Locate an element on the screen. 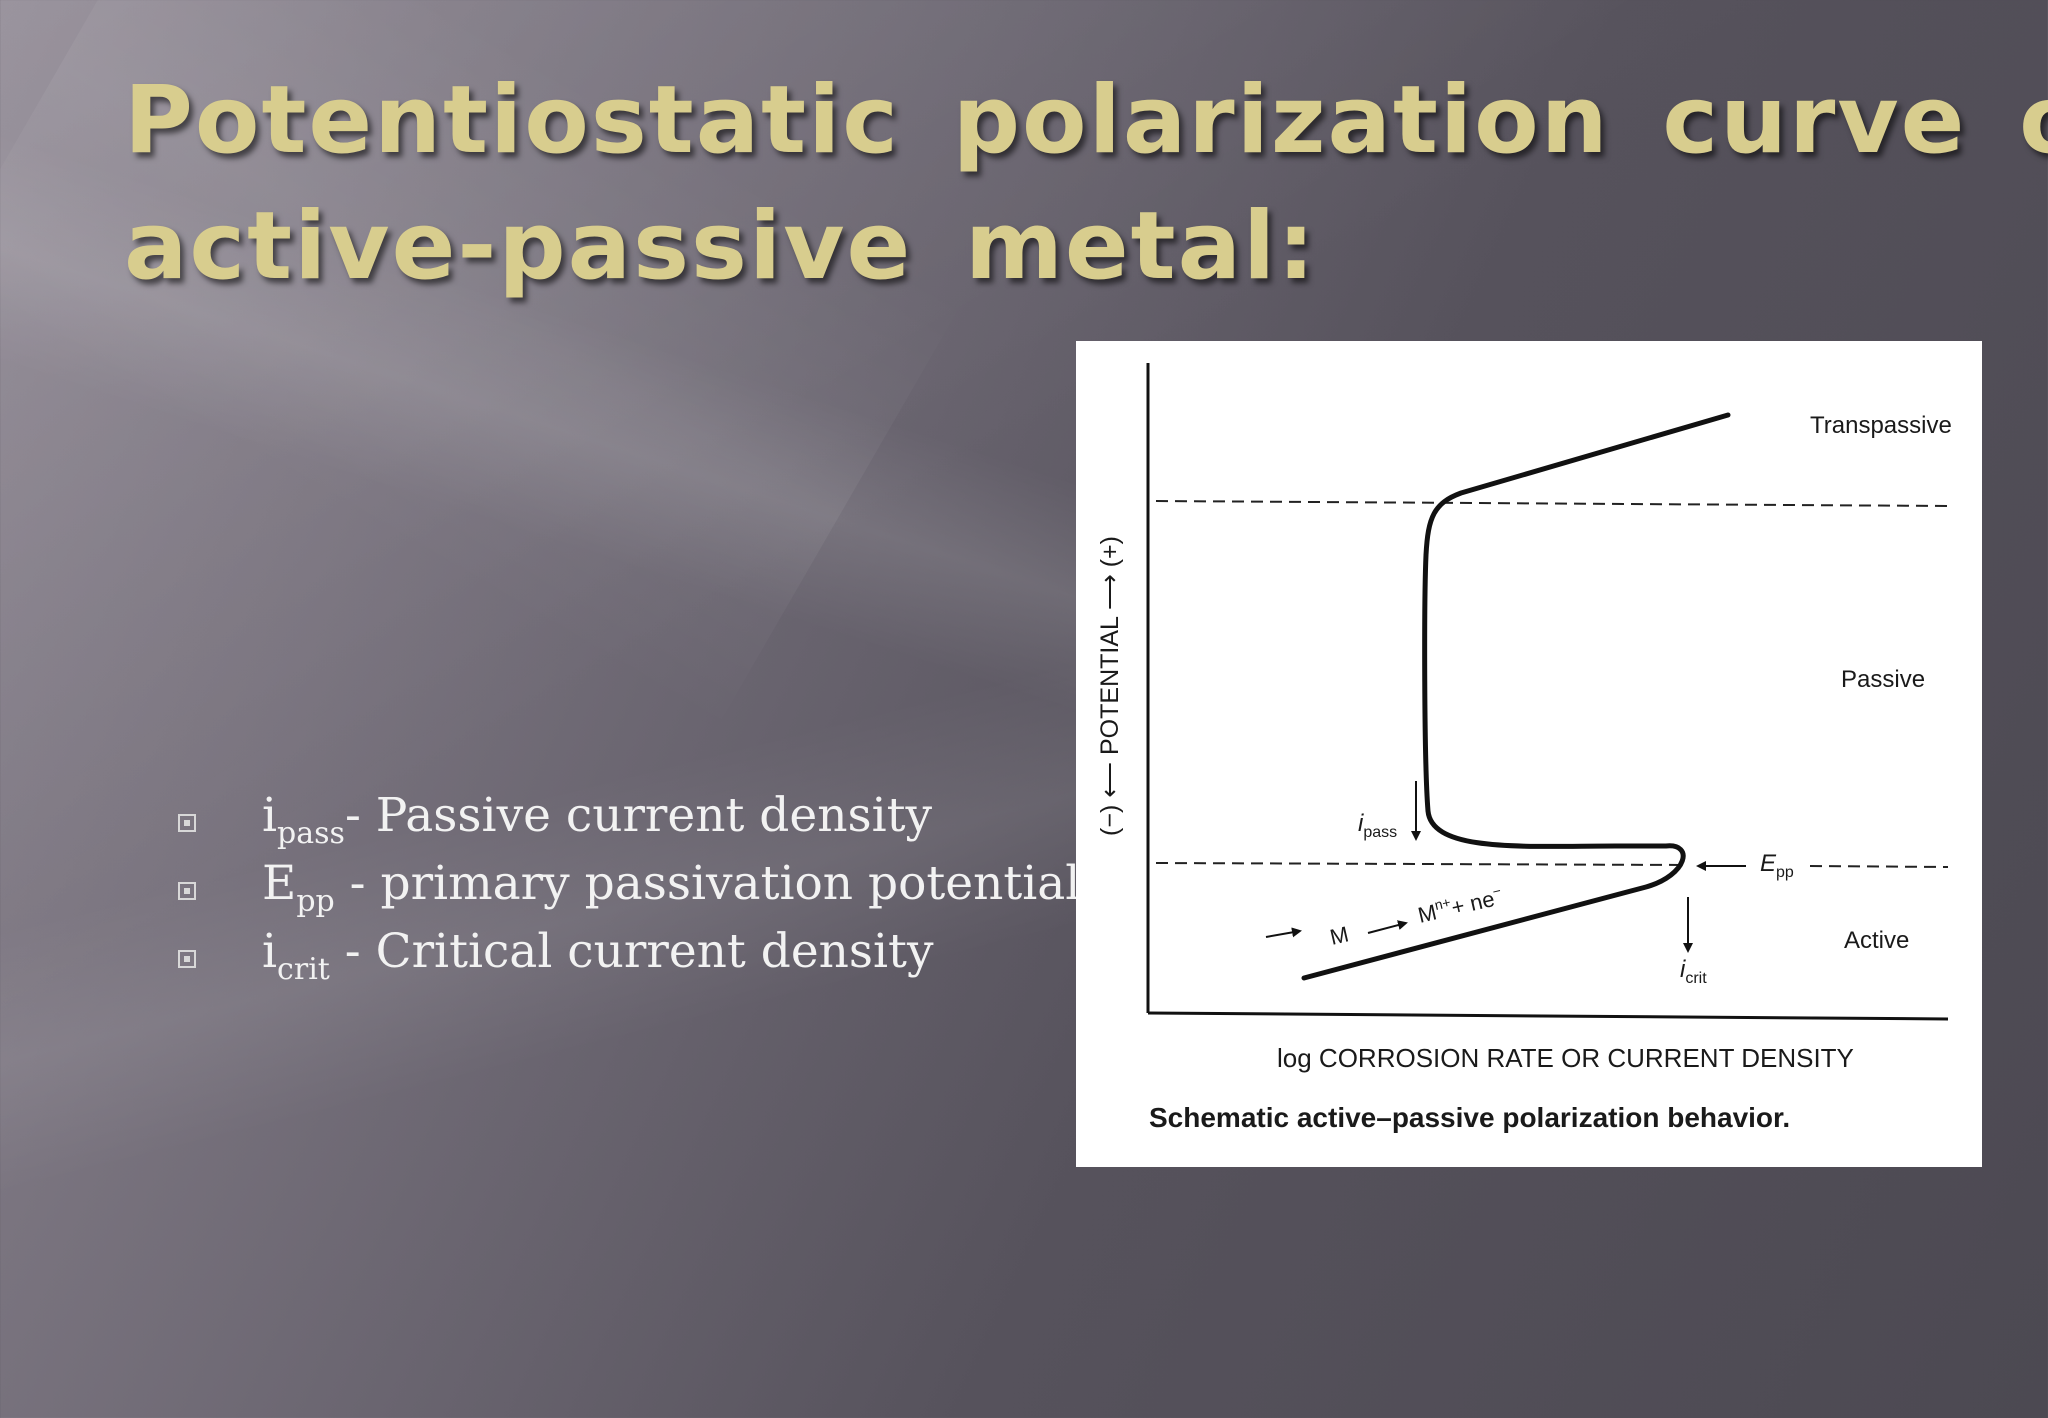 Image resolution: width=2048 pixels, height=1418 pixels. epp-label: Epp is located at coordinates (1777, 865).